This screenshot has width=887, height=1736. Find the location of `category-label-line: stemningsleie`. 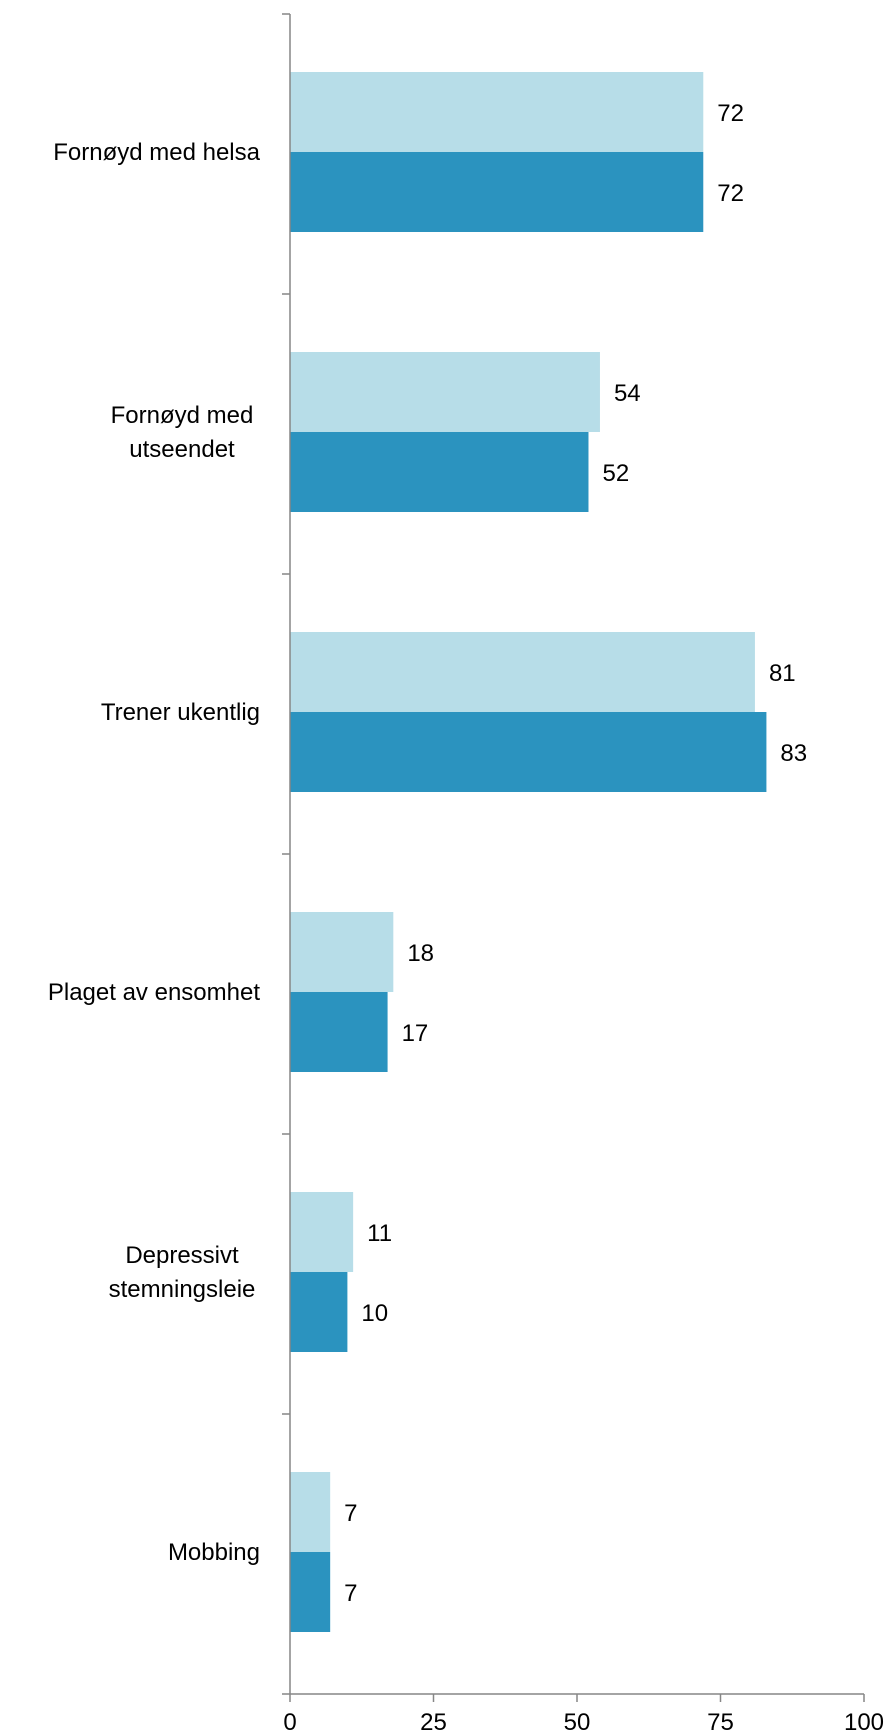

category-label-line: stemningsleie is located at coordinates (182, 1289).